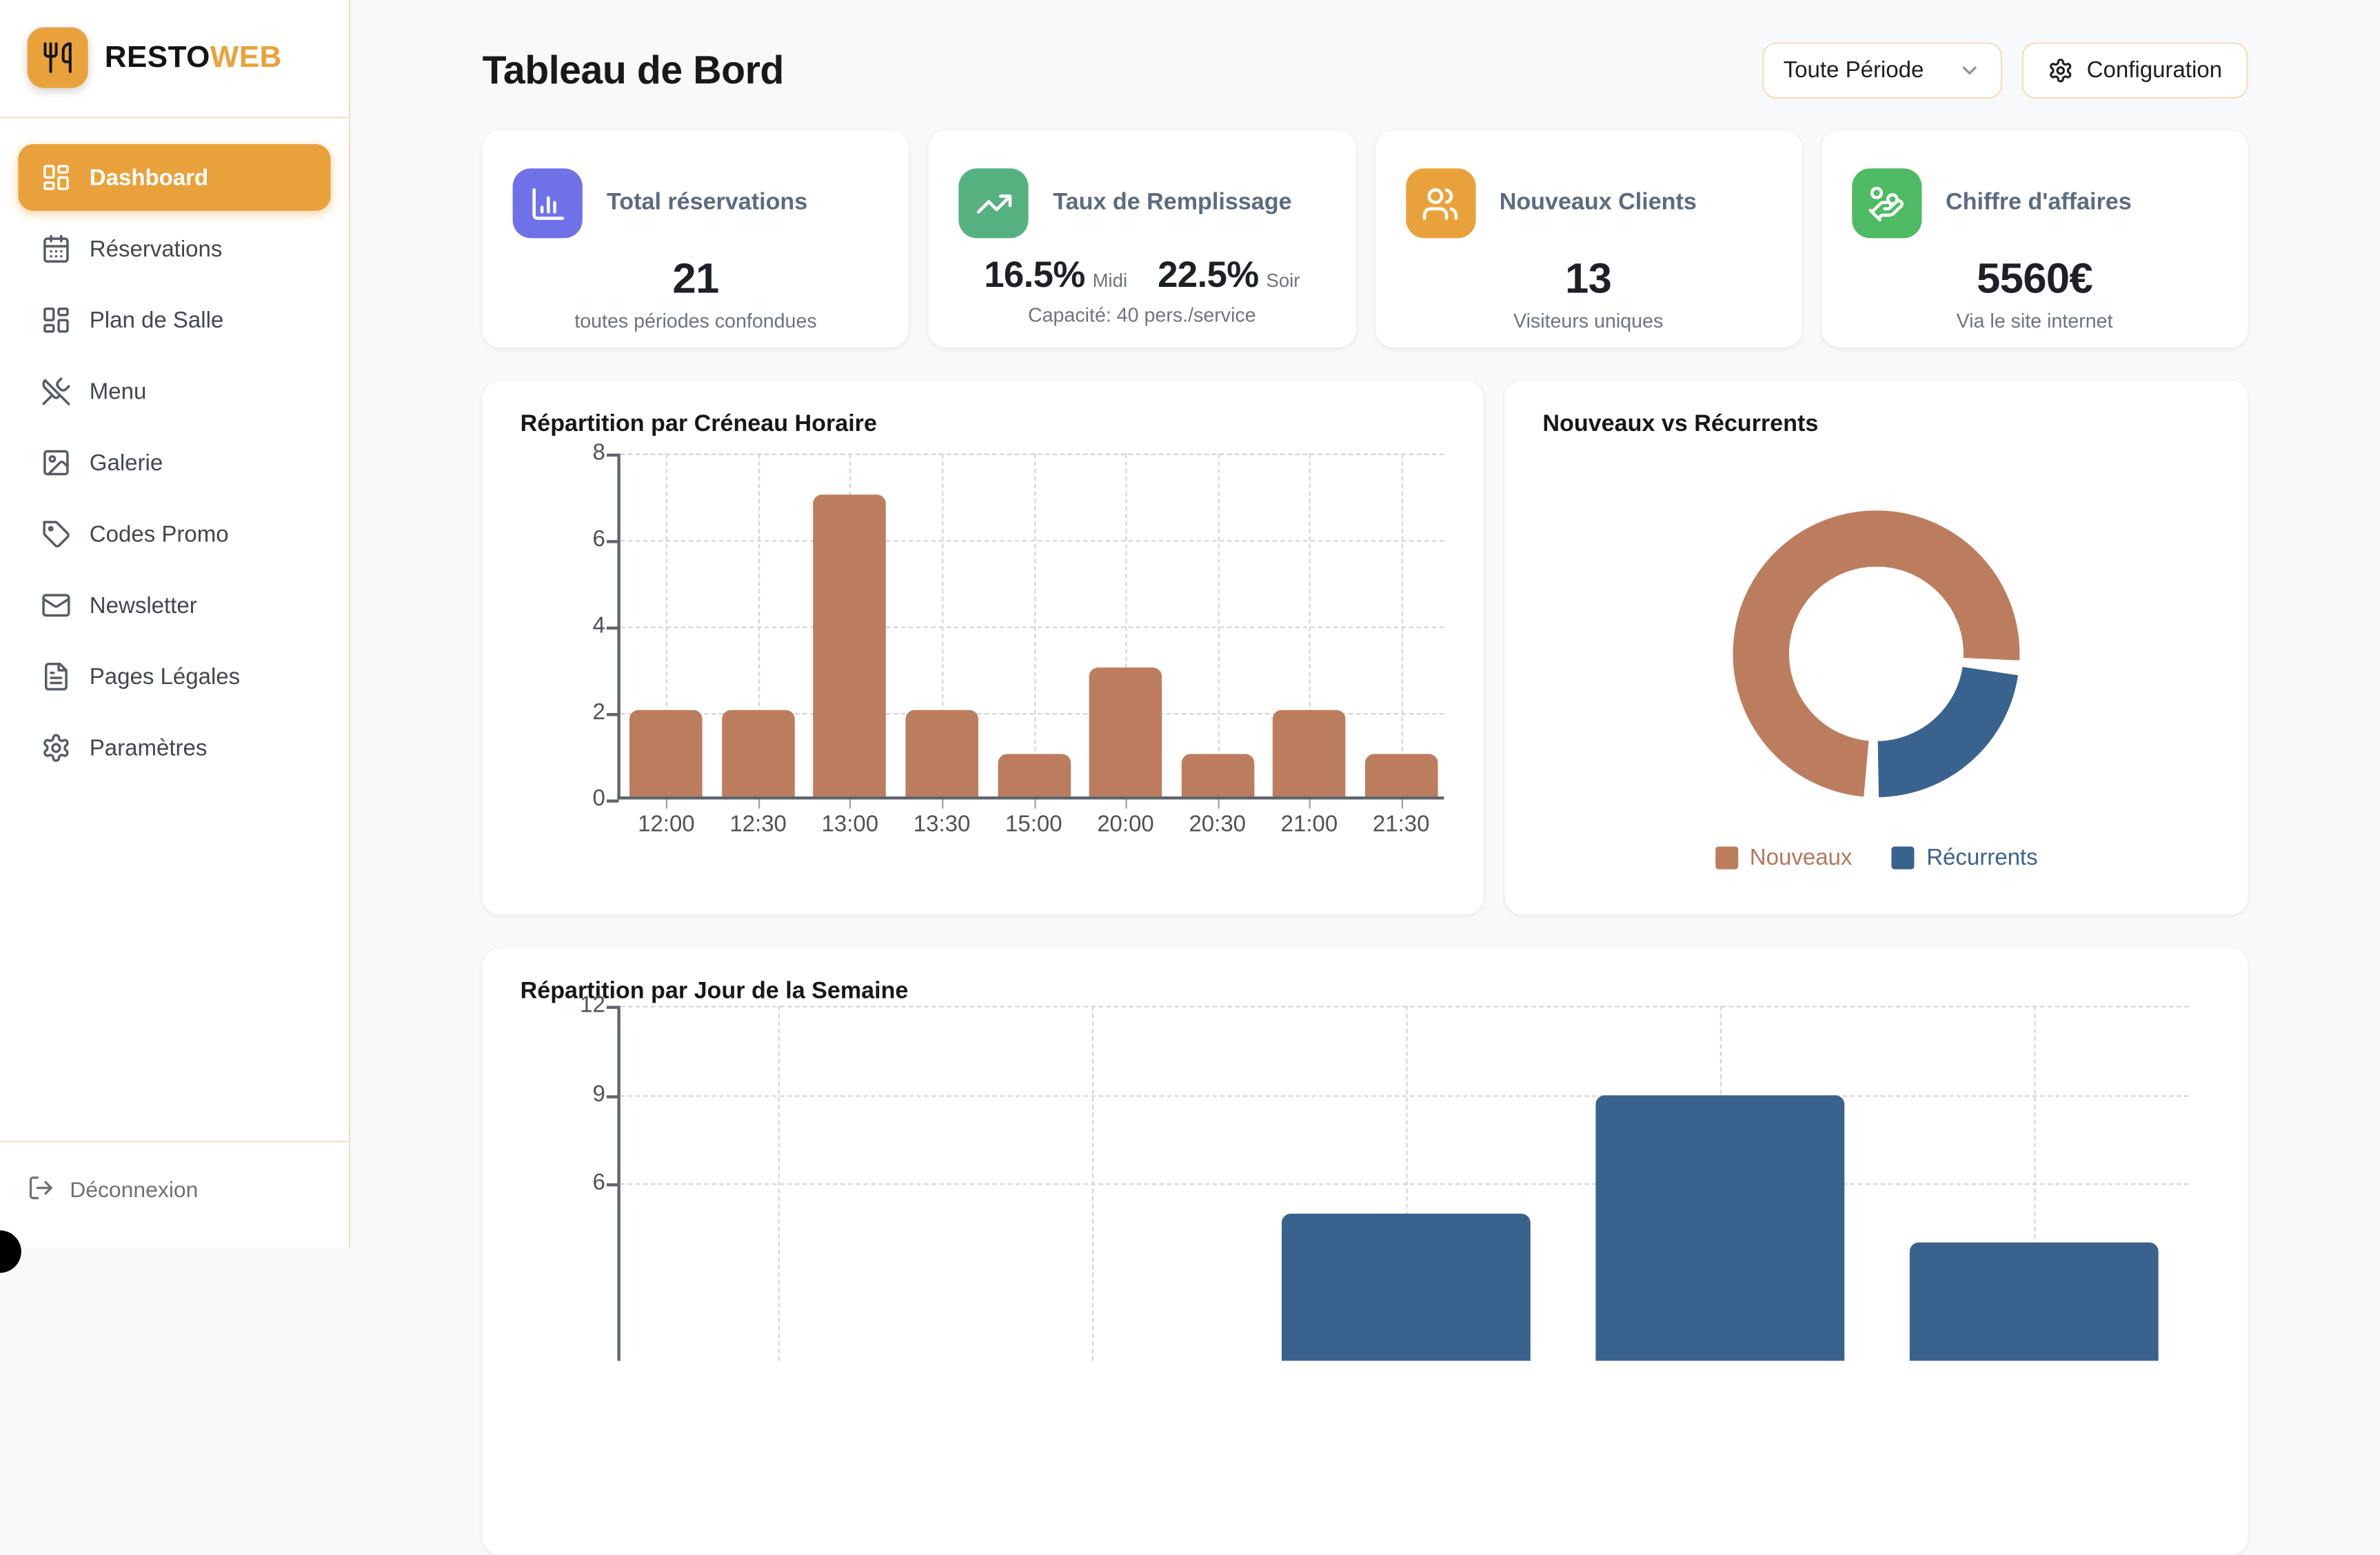  I want to click on stat-card-value-row: 16.5% Midi 22.5% Soir, so click(1142, 276).